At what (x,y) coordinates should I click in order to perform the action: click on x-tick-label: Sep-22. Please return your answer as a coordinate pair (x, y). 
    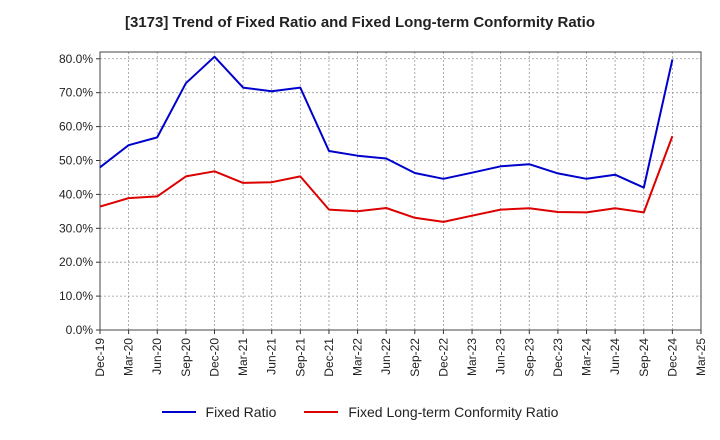
    Looking at the image, I should click on (415, 357).